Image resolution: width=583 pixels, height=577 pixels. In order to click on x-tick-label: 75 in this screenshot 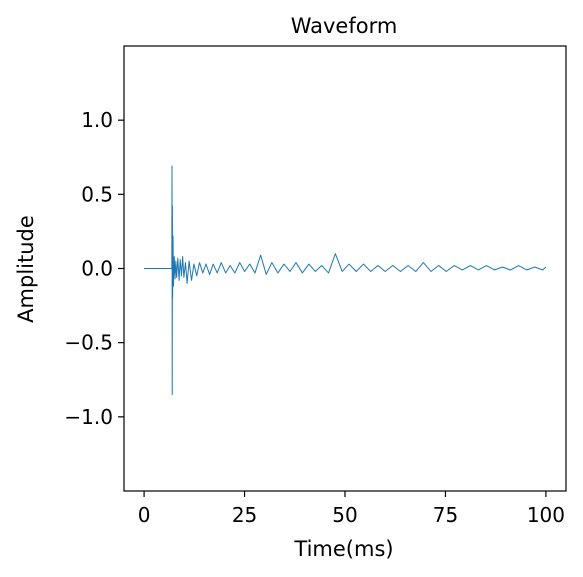, I will do `click(445, 515)`.